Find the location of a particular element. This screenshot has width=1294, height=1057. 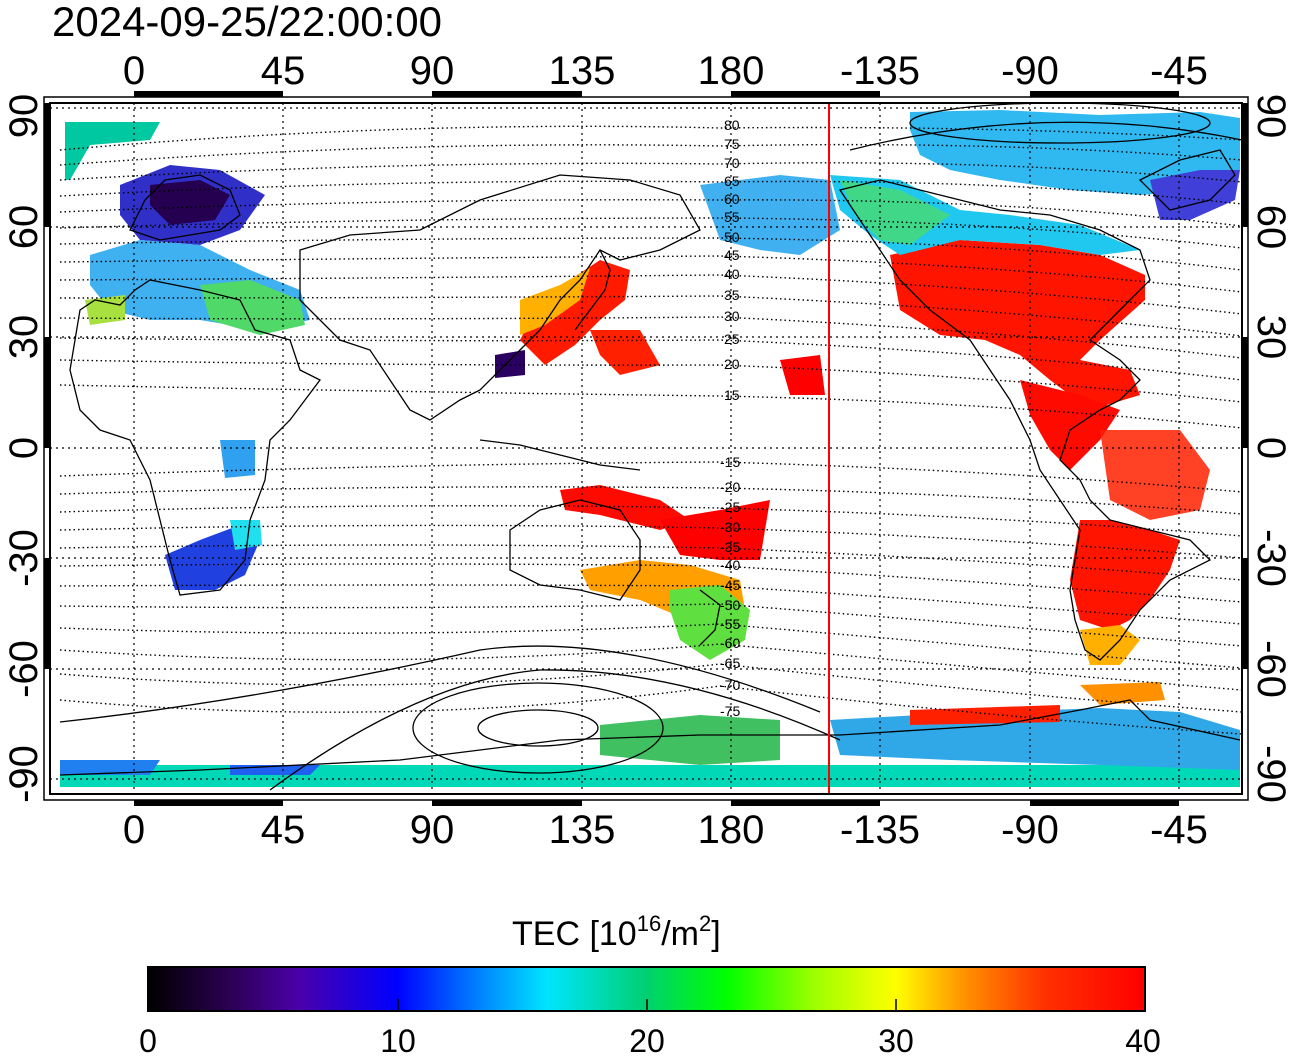

contour-label: -70 is located at coordinates (730, 685).